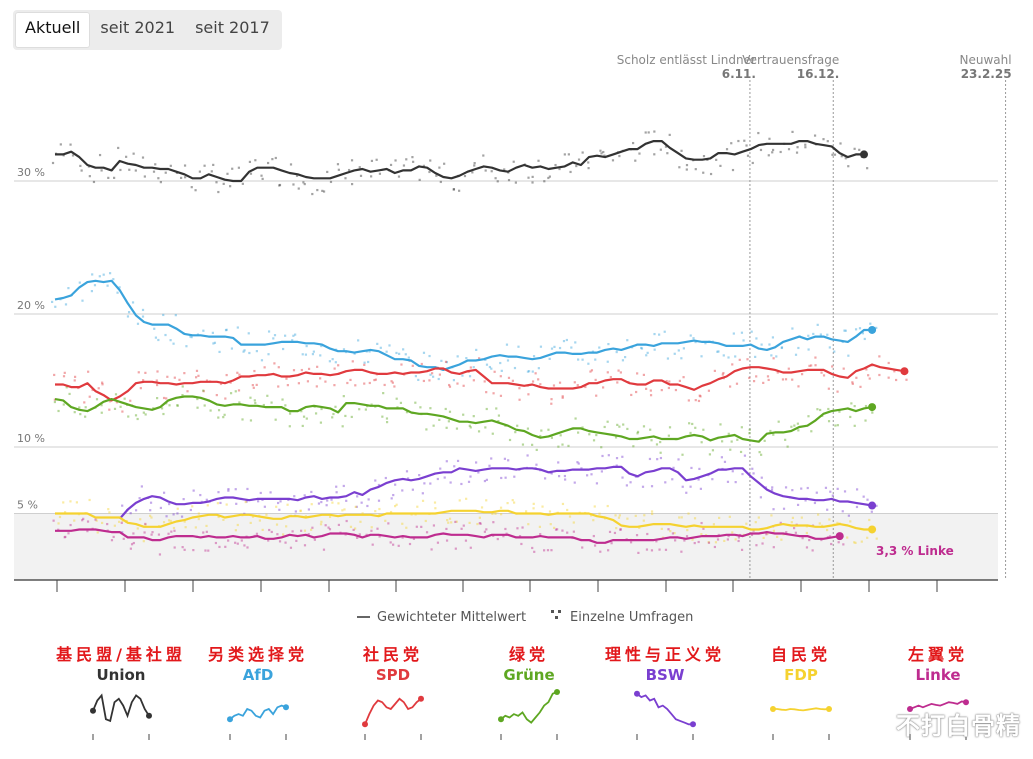 The width and height of the screenshot is (1033, 759). What do you see at coordinates (53, 30) in the screenshot?
I see `tab-aktuell: Aktuell` at bounding box center [53, 30].